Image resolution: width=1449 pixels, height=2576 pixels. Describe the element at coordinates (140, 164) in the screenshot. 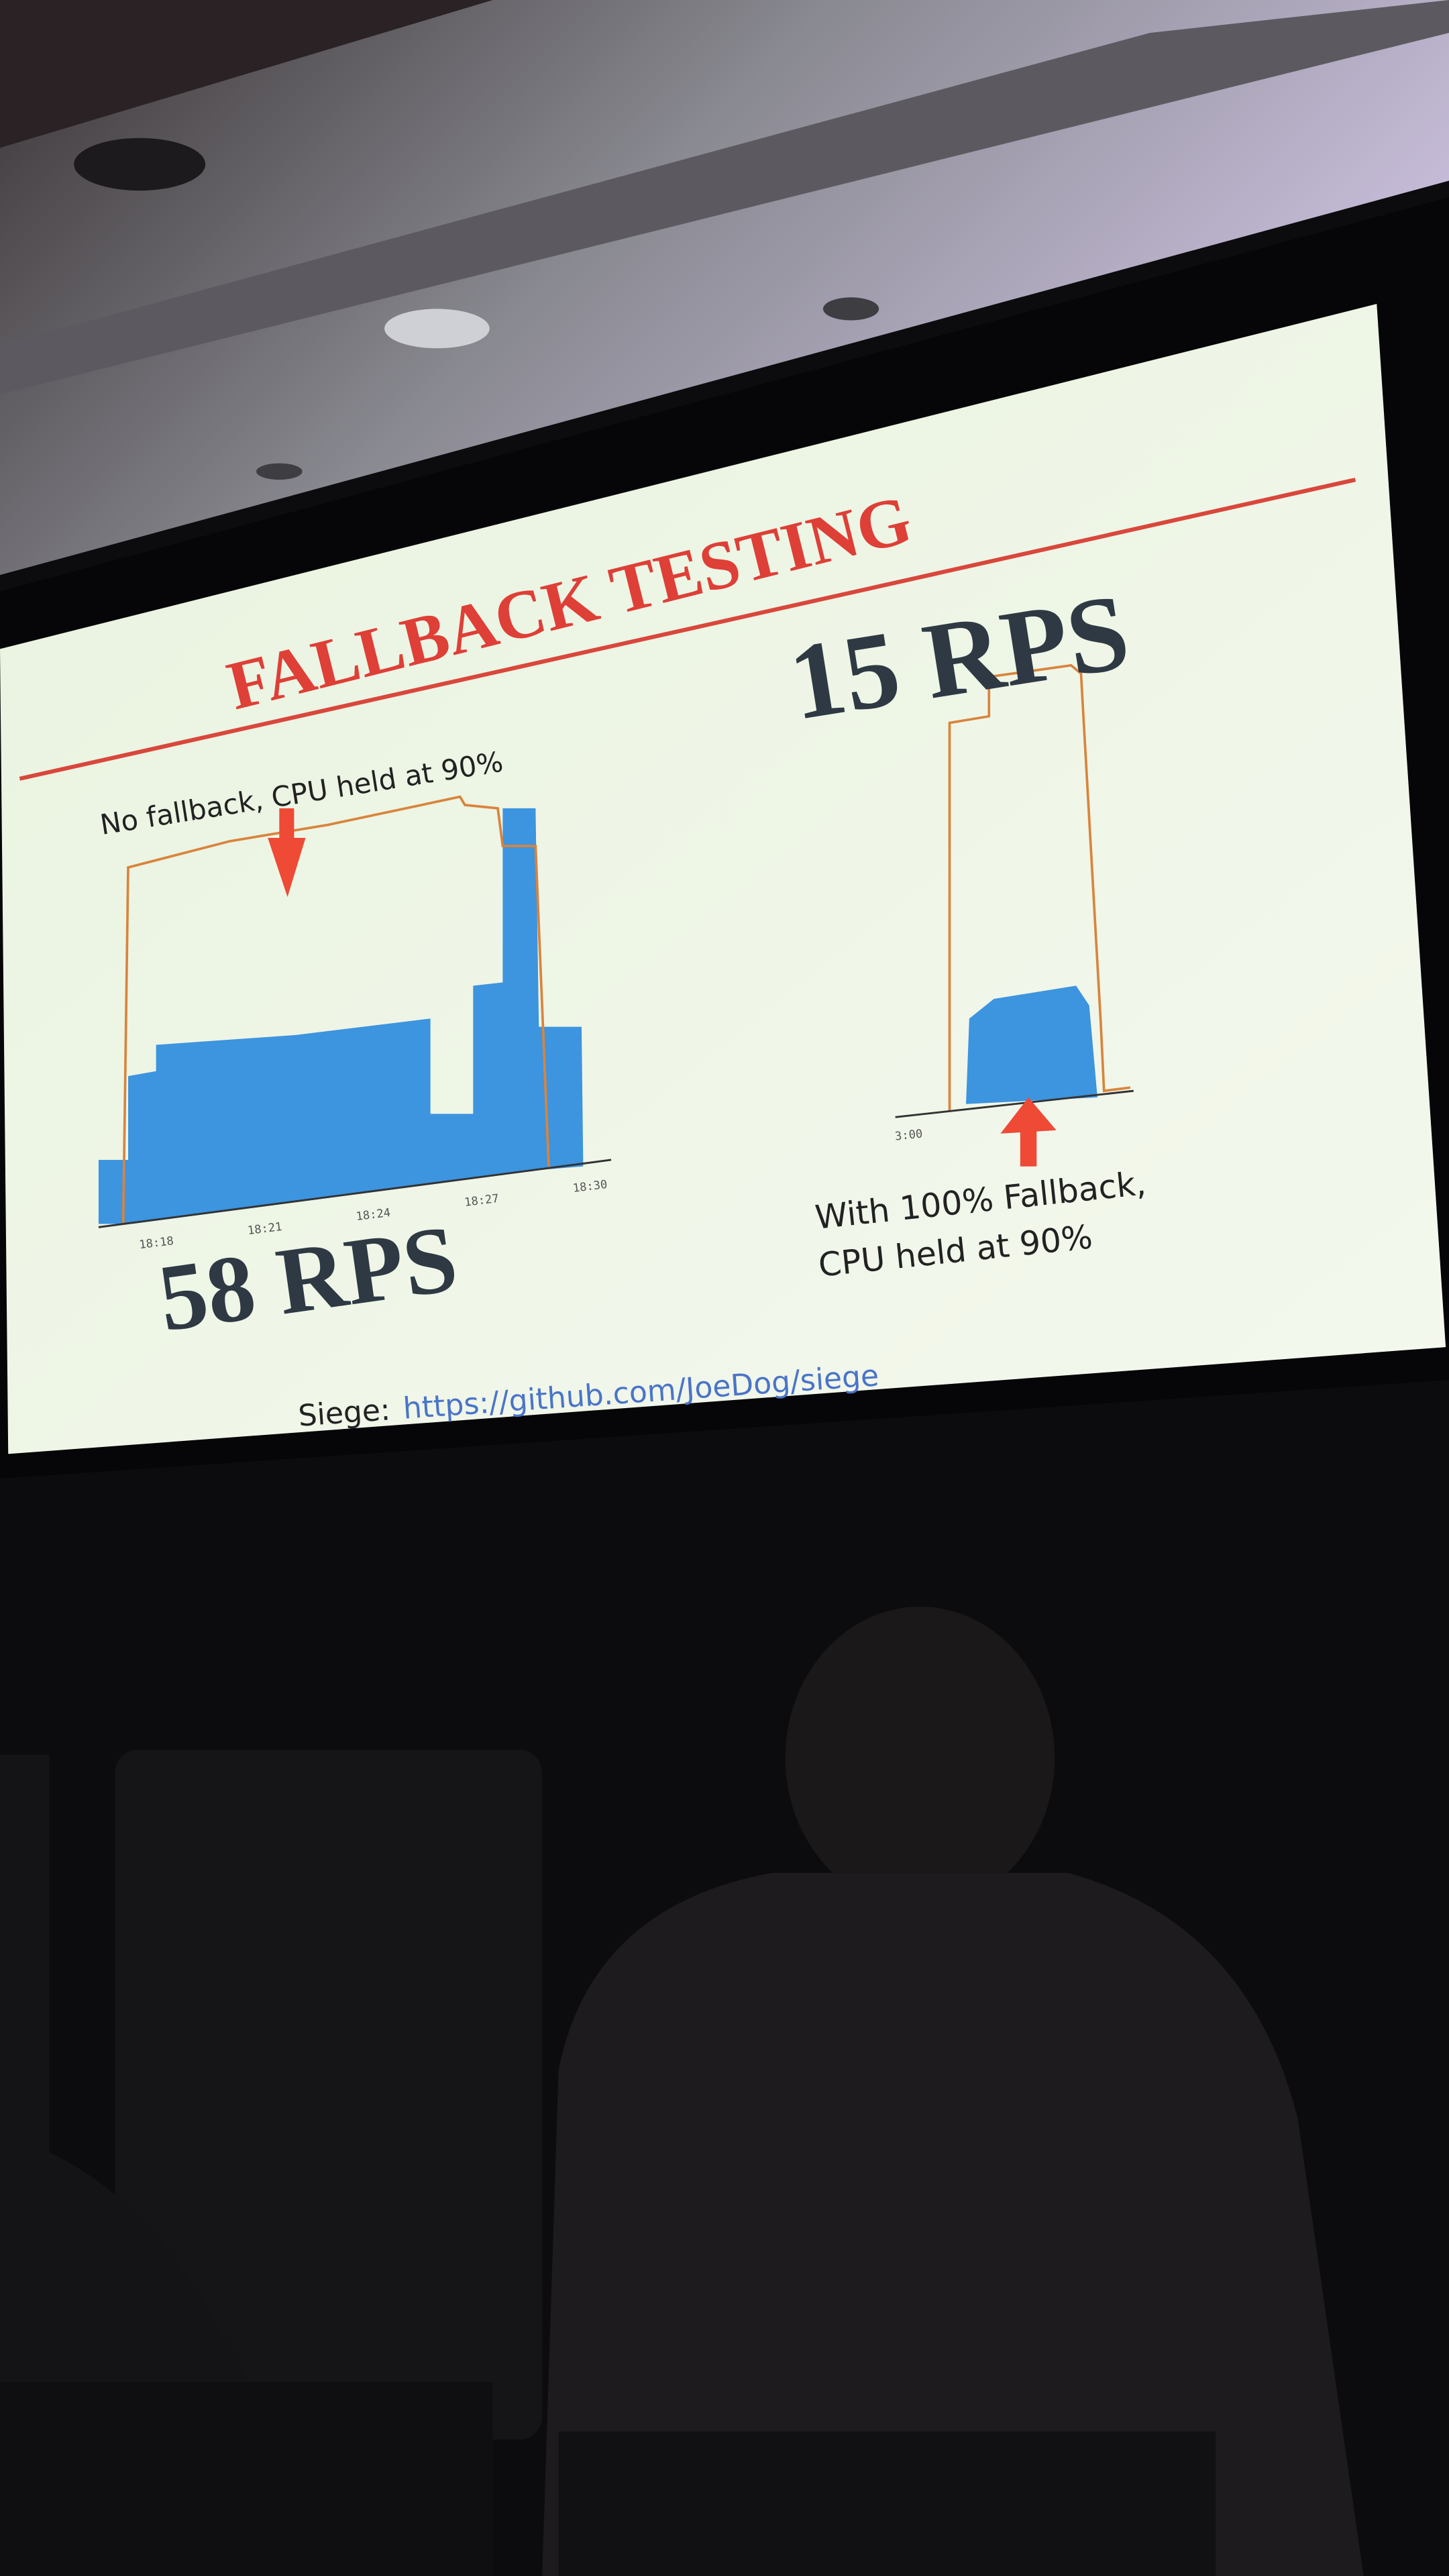

I see `ceiling-speaker` at that location.